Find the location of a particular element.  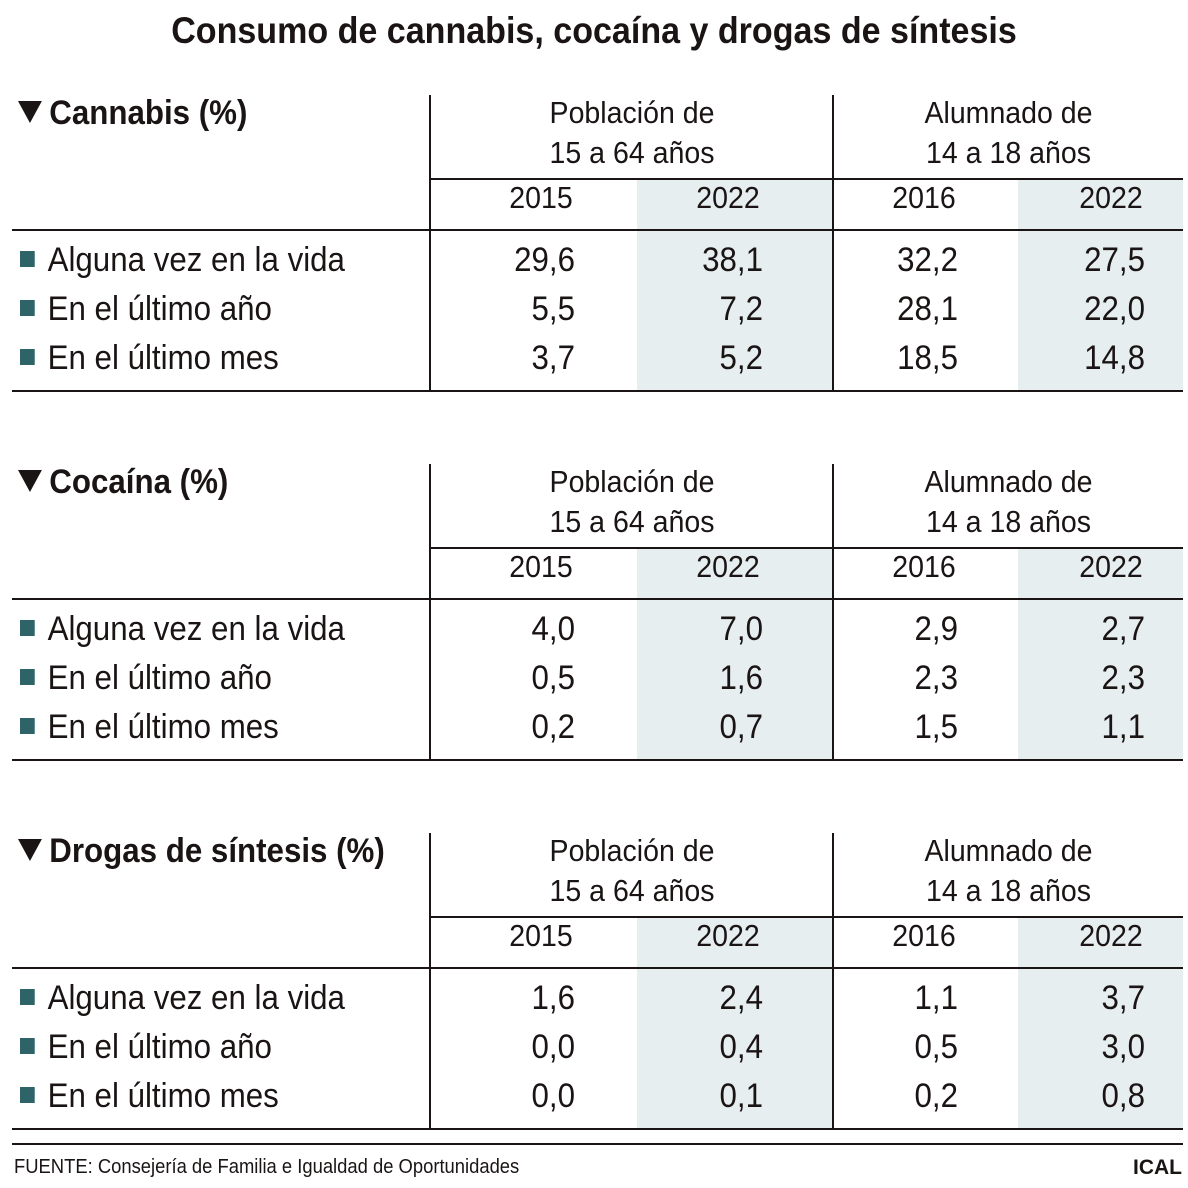

section-title-text: Cocaína (%) is located at coordinates (139, 482).